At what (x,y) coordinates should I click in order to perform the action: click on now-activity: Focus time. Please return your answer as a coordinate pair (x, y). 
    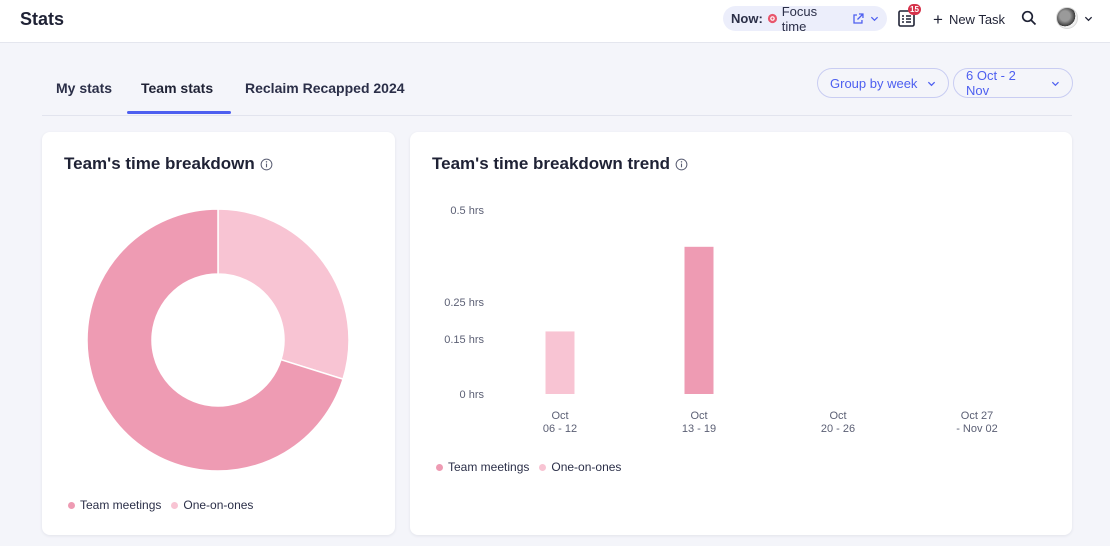
    Looking at the image, I should click on (799, 18).